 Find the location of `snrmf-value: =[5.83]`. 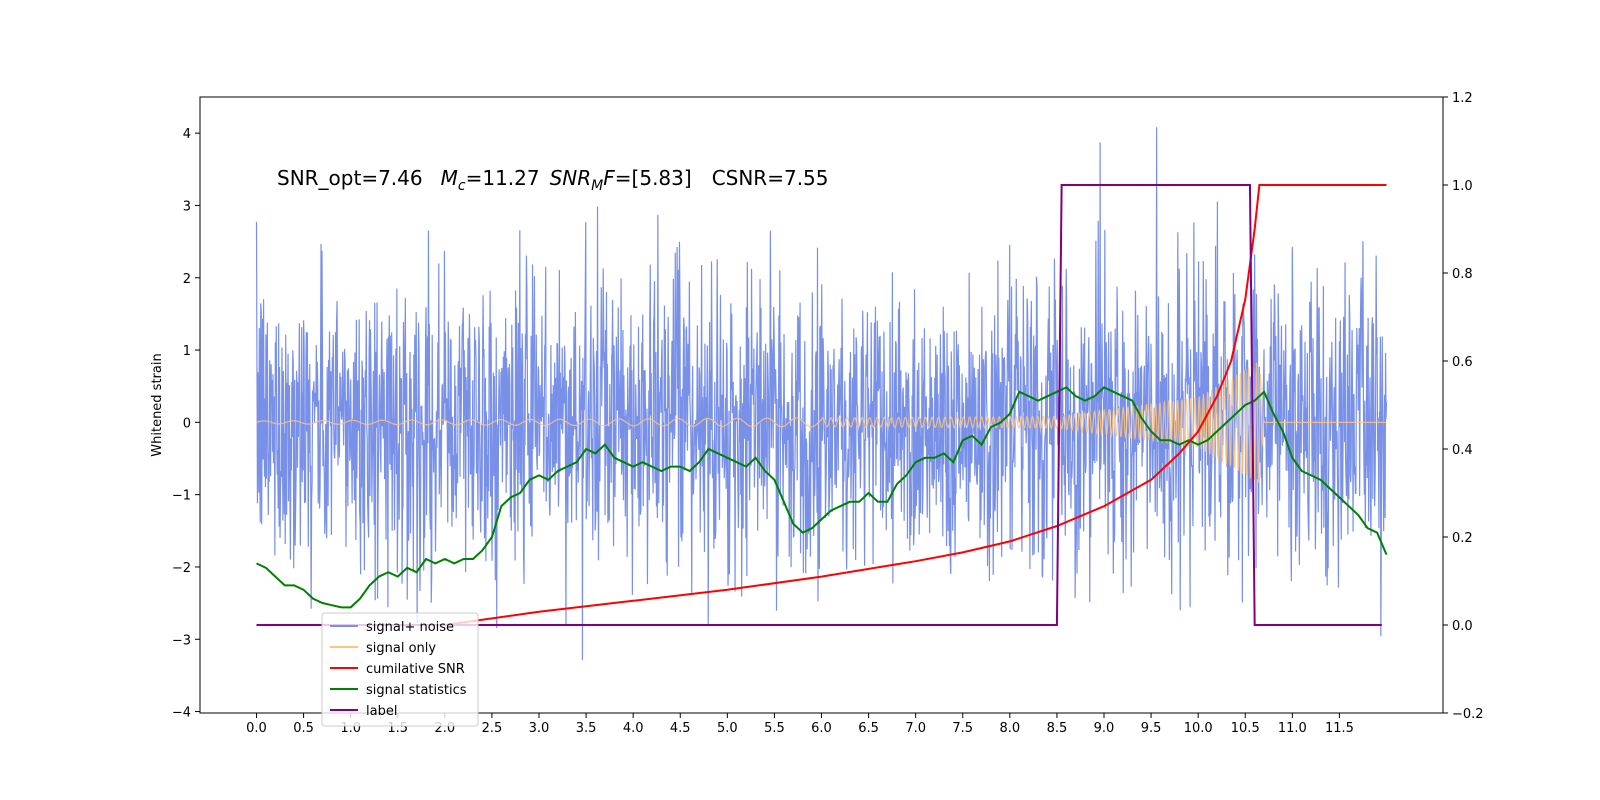

snrmf-value: =[5.83] is located at coordinates (653, 178).